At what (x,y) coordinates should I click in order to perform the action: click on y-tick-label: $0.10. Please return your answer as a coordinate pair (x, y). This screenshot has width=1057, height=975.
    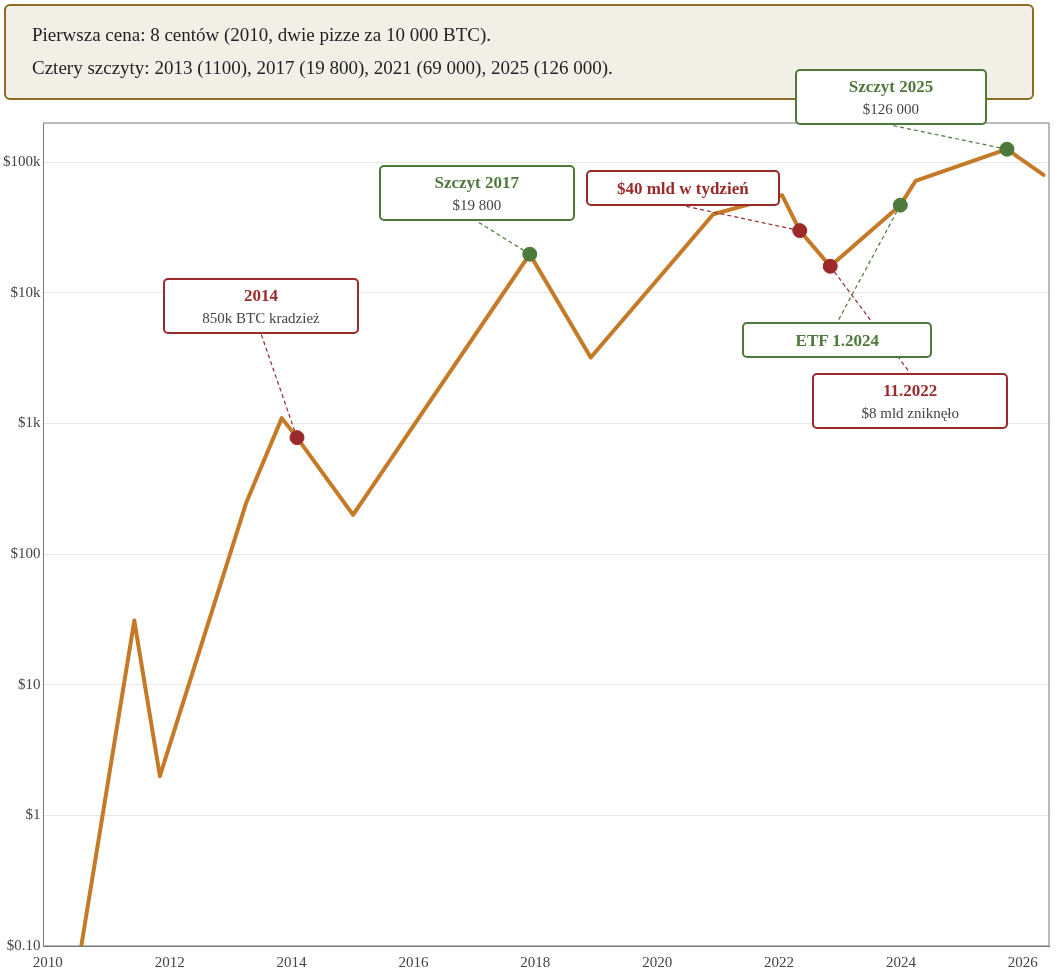
    Looking at the image, I should click on (23, 944).